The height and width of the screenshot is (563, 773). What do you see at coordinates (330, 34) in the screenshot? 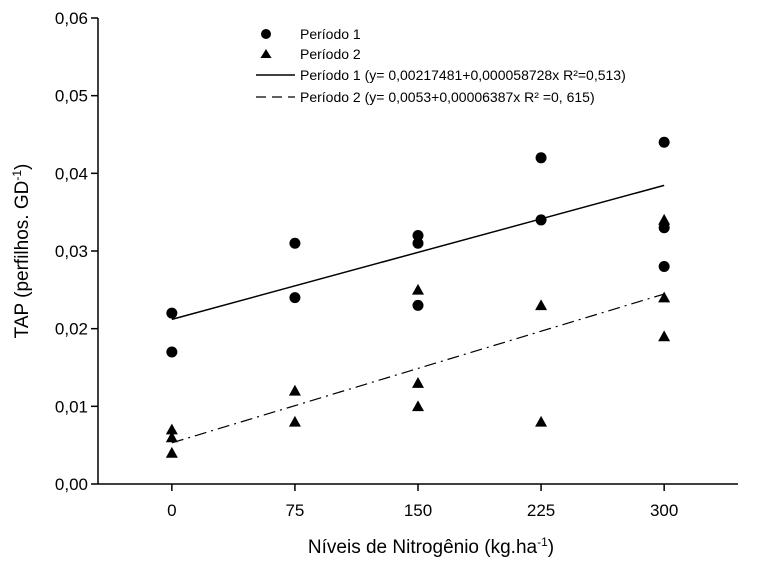
I see `legend-label-periodo-1: Período 1` at bounding box center [330, 34].